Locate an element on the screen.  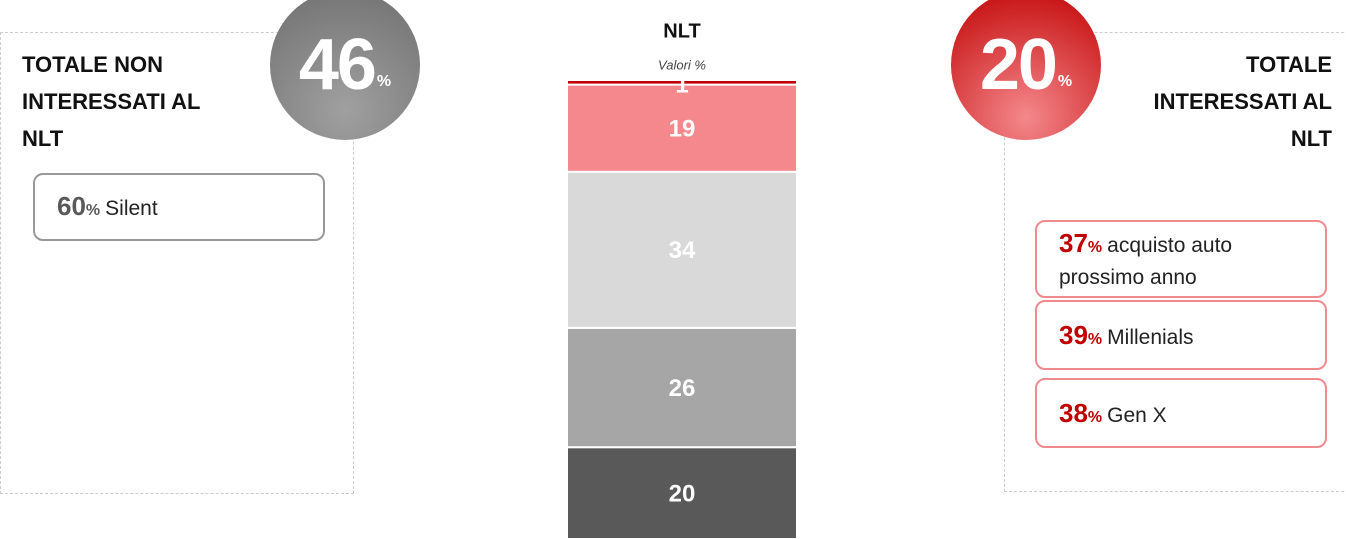
circle-value: 20 is located at coordinates (1018, 65).